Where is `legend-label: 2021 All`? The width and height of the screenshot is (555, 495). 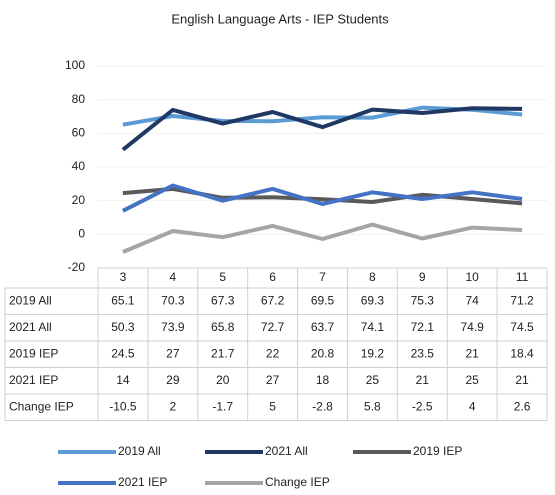 legend-label: 2021 All is located at coordinates (286, 451).